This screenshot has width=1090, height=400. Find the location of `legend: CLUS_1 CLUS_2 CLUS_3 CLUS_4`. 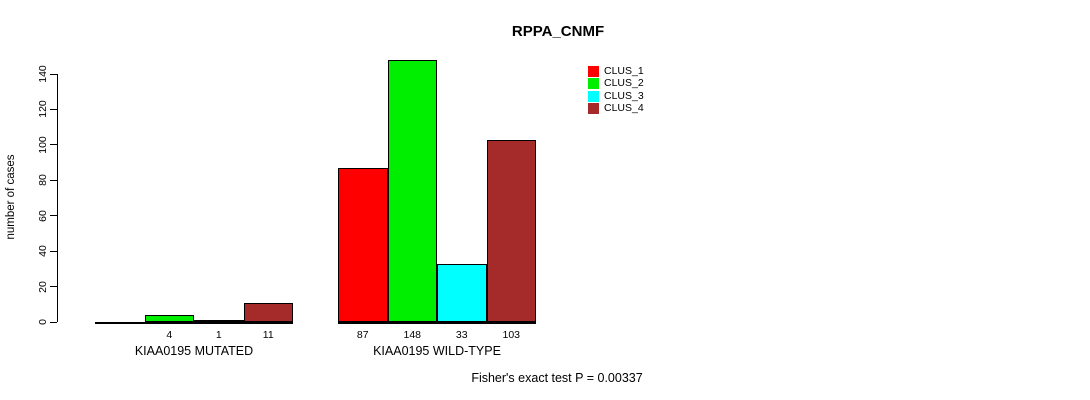

legend: CLUS_1 CLUS_2 CLUS_3 CLUS_4 is located at coordinates (616, 91).